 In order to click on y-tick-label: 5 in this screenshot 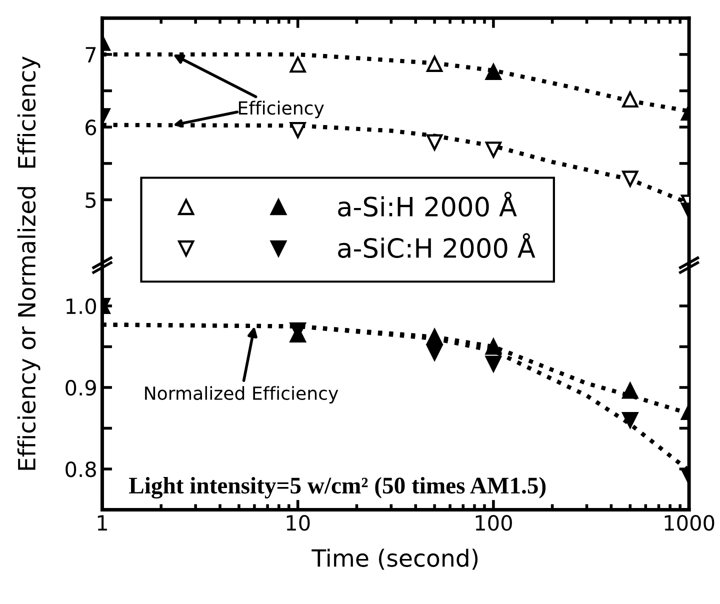, I will do `click(91, 200)`.